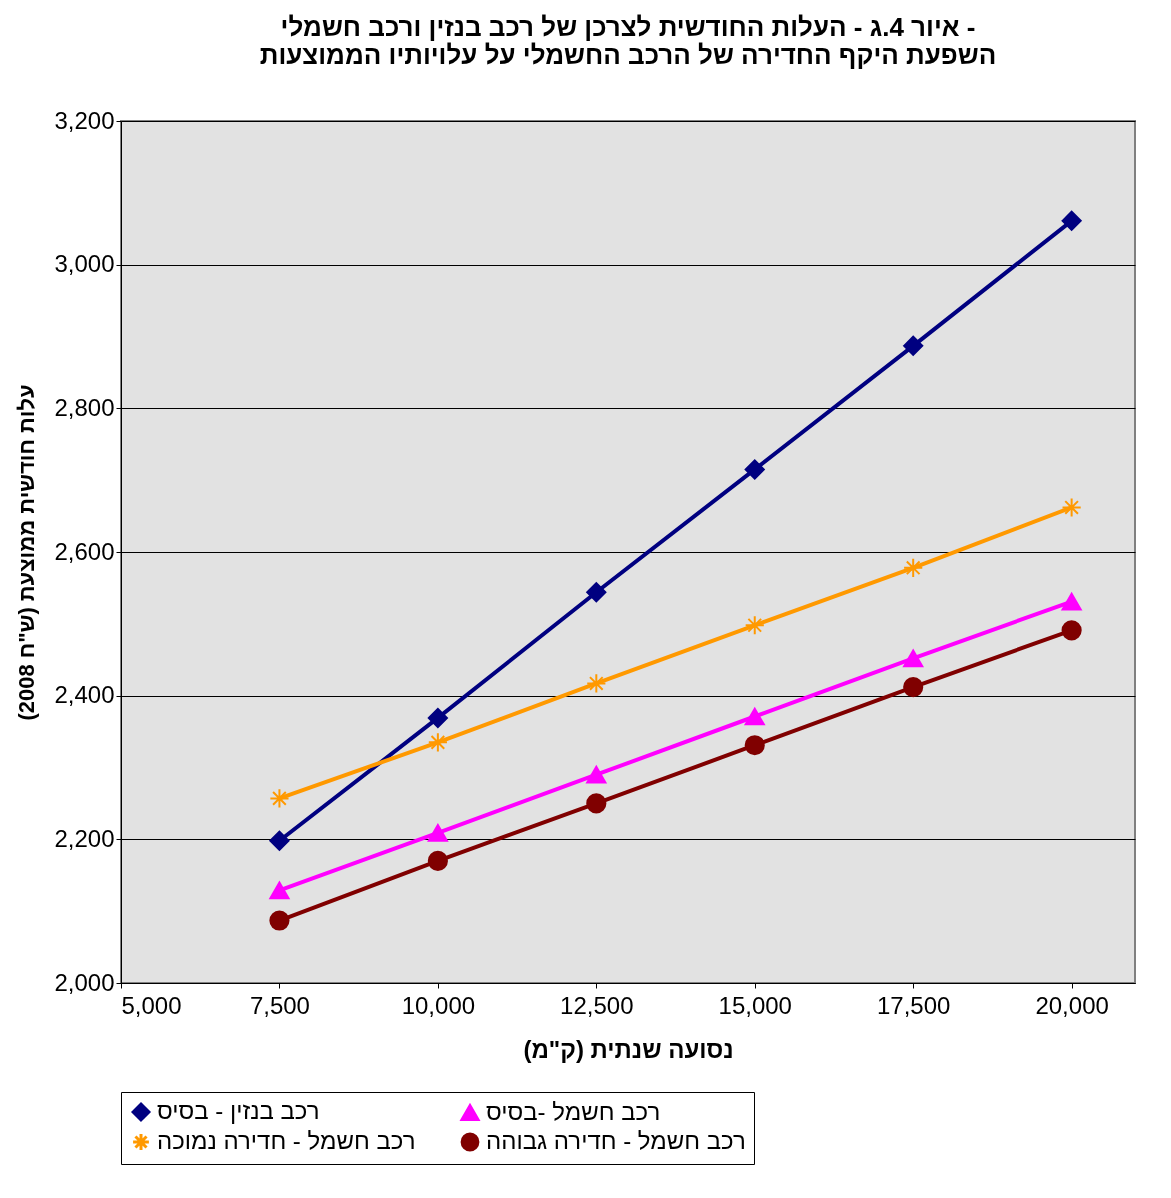 The width and height of the screenshot is (1171, 1198). I want to click on x-tick-label: 20,000, so click(1072, 1005).